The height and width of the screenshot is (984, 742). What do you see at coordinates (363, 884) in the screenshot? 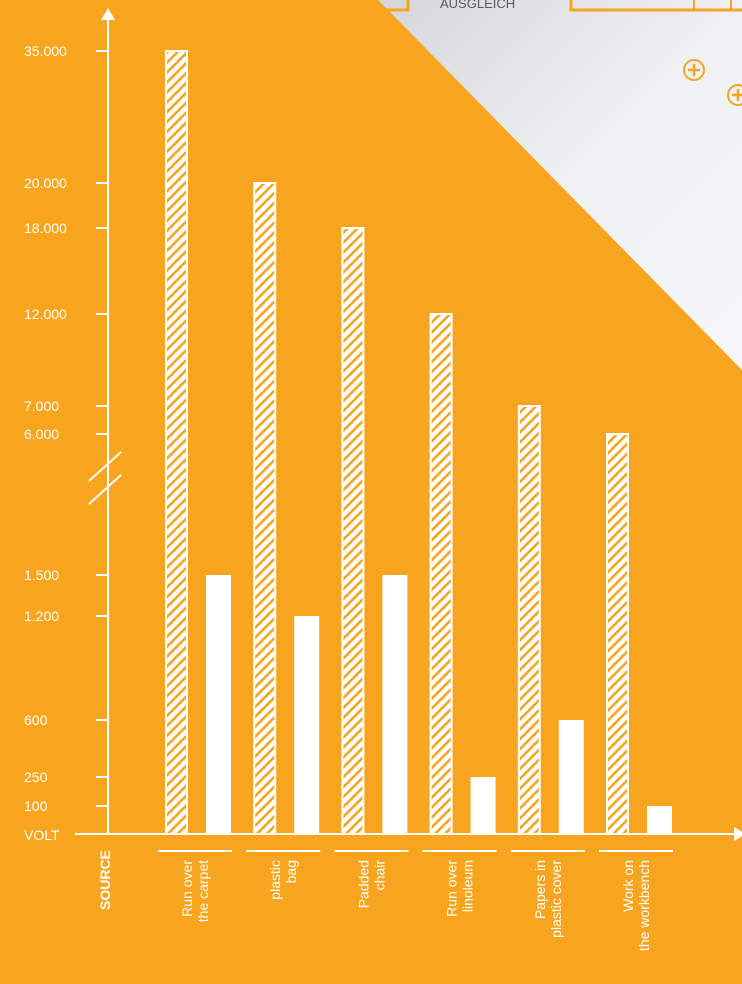
I see `category-label: Padded` at bounding box center [363, 884].